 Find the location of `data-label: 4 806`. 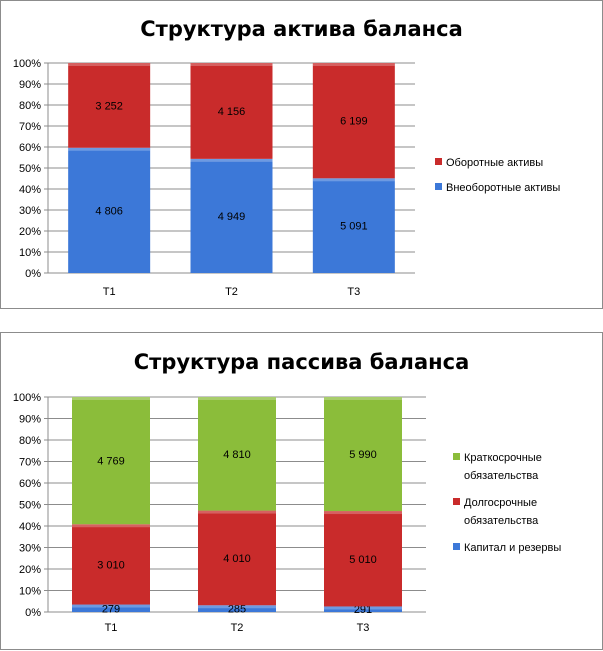

data-label: 4 806 is located at coordinates (109, 211).